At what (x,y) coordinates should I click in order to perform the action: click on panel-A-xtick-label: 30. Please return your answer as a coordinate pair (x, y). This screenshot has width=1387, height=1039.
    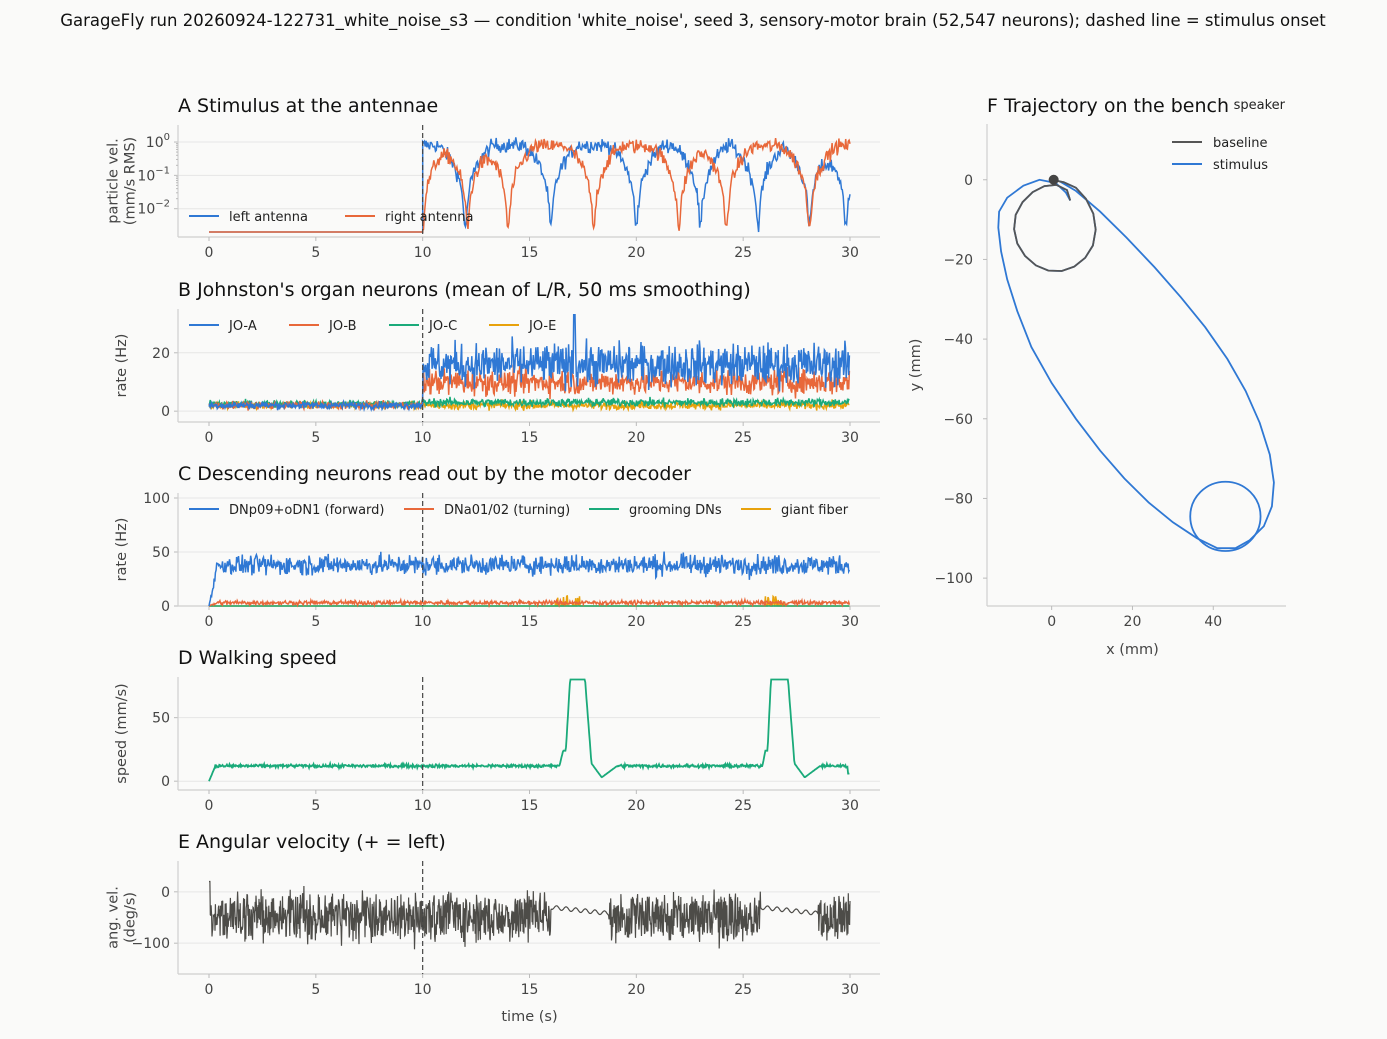
    Looking at the image, I should click on (850, 253).